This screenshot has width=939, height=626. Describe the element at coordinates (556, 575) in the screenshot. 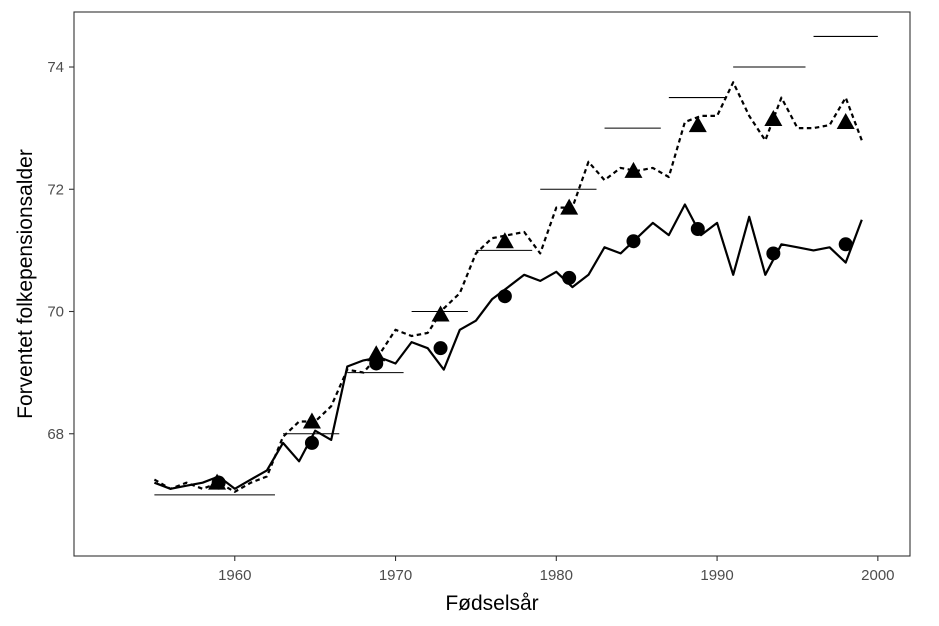

I see `x-tick-label-1980: 1980` at that location.